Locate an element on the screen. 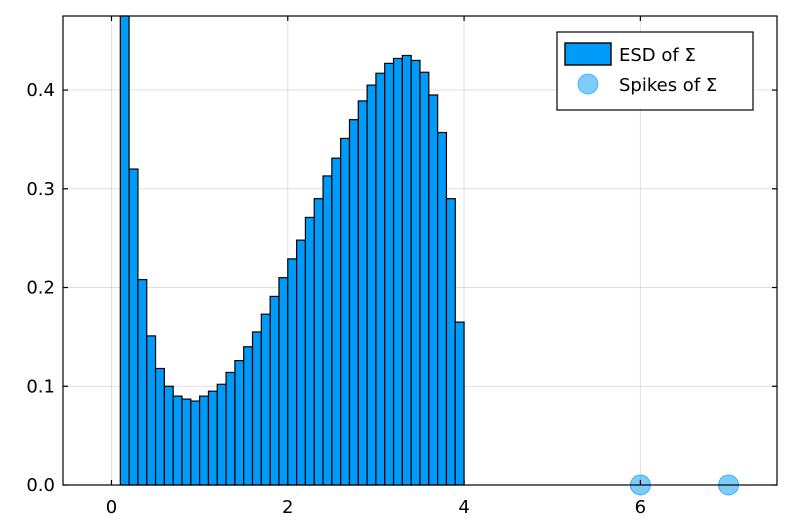  y-tick-label: 0.0 is located at coordinates (40, 485).